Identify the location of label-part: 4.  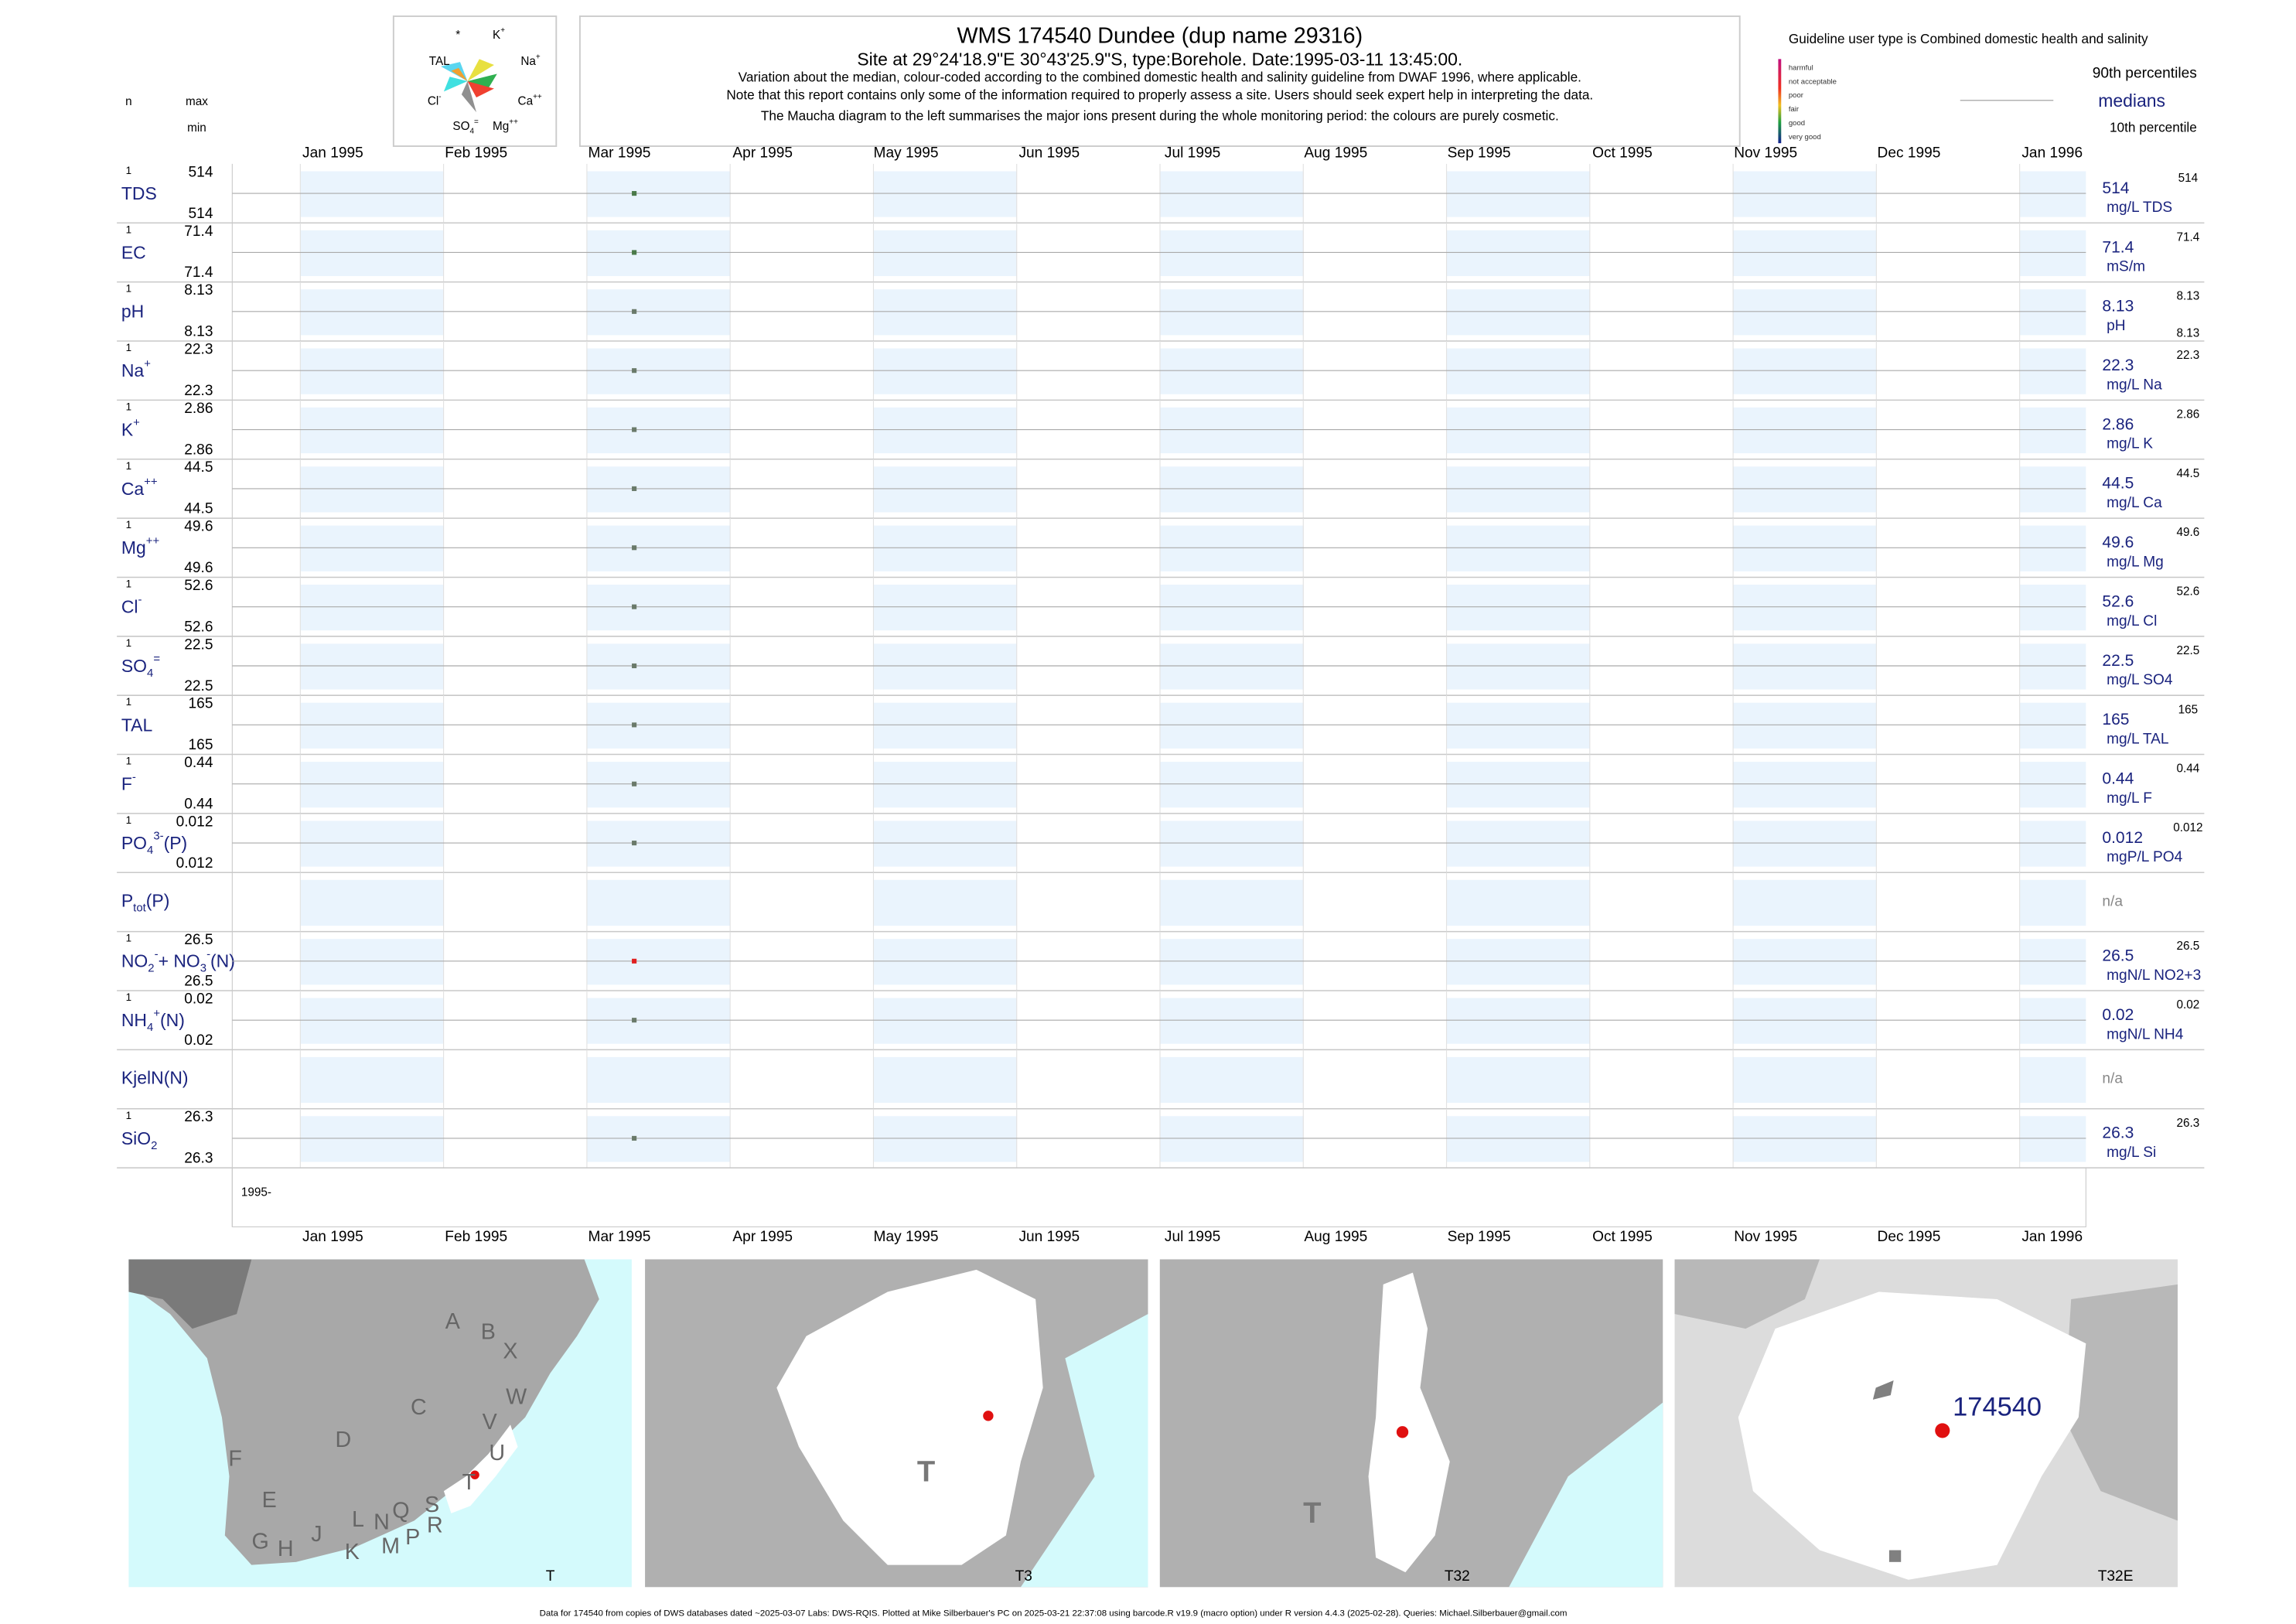
(150, 1028).